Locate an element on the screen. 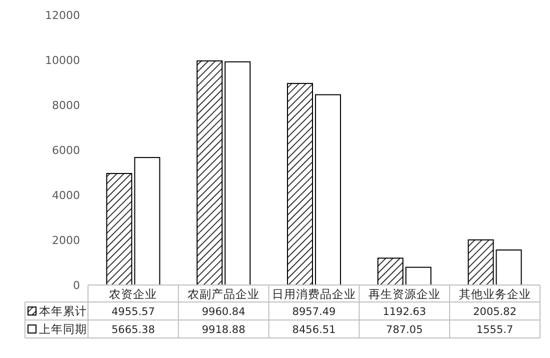 The width and height of the screenshot is (550, 358). x-tick-label: 日用消费品企业 is located at coordinates (314, 294).